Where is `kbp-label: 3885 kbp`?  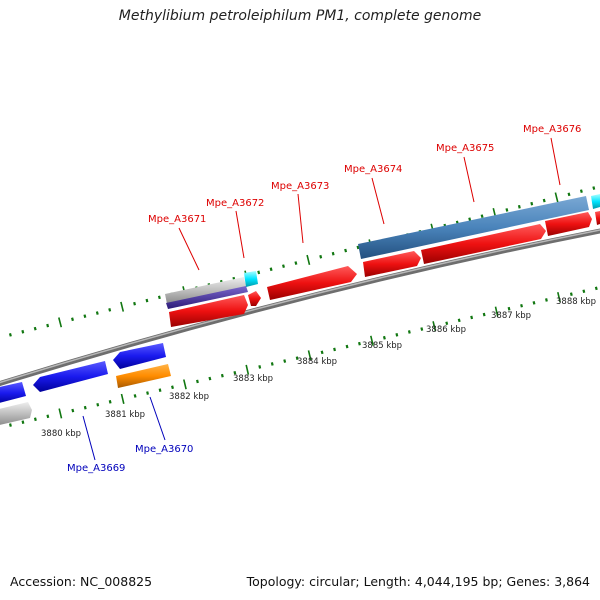 kbp-label: 3885 kbp is located at coordinates (382, 346).